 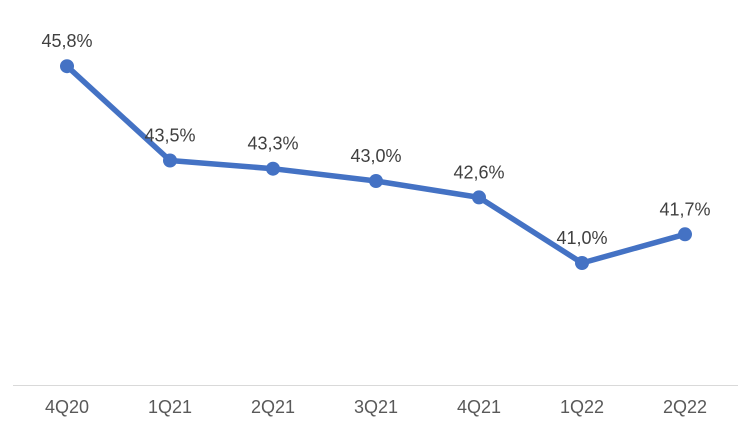 I want to click on data-label: 43,5%, so click(x=169, y=136).